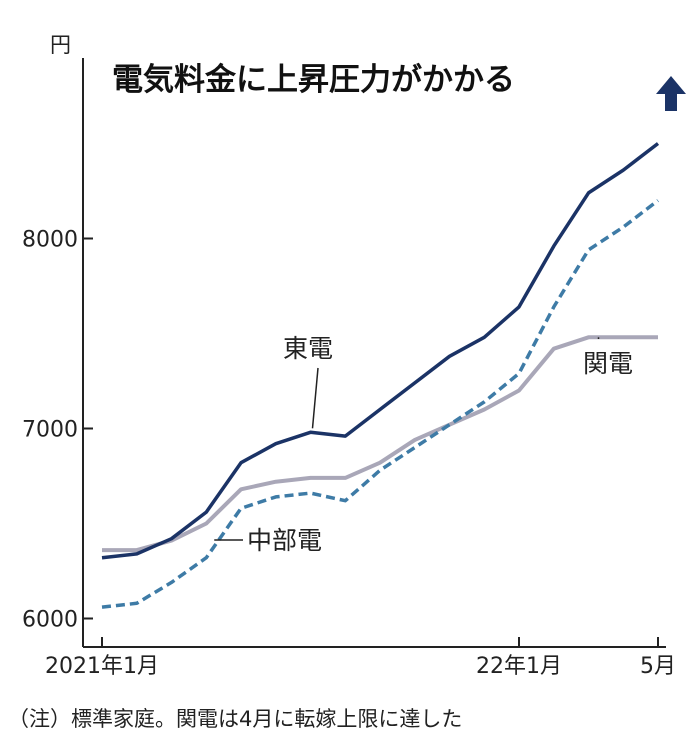  Describe the element at coordinates (519, 666) in the screenshot. I see `x-tick-label: 22年1月` at that location.